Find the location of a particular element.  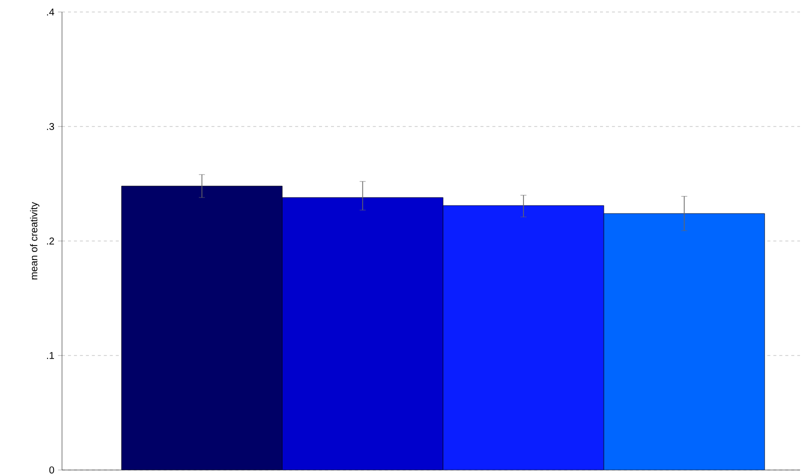

y-tick-label: .1 is located at coordinates (50, 355).